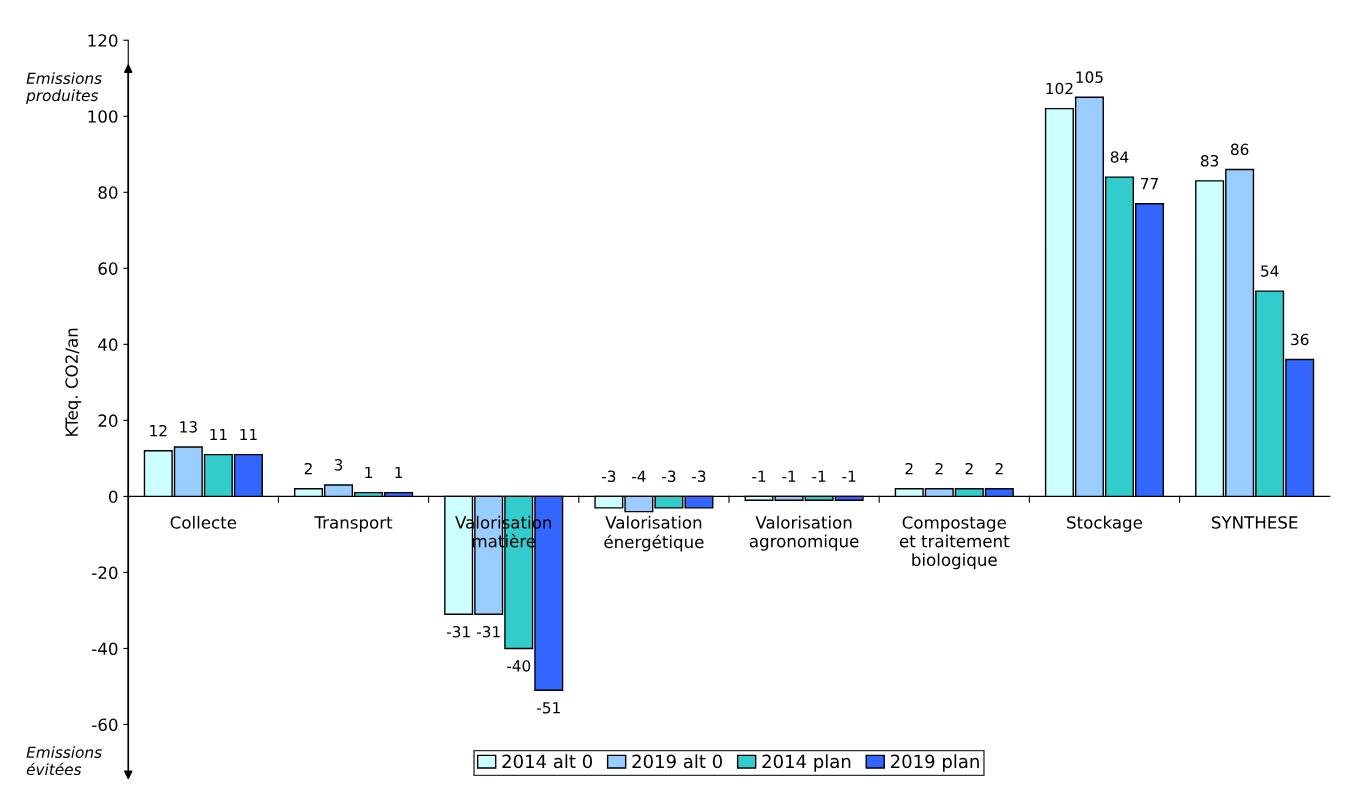 The width and height of the screenshot is (1350, 805). I want to click on data-label: -4, so click(639, 476).